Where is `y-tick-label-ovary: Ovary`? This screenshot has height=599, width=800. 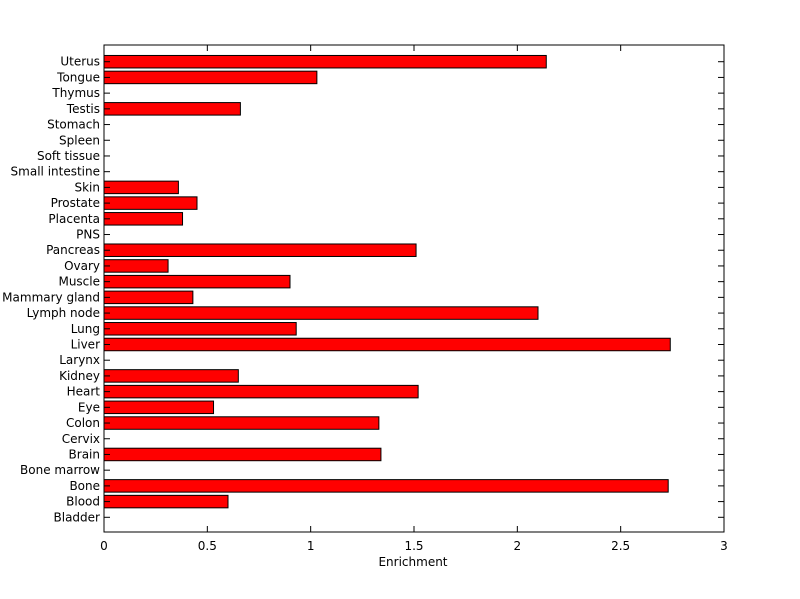
y-tick-label-ovary: Ovary is located at coordinates (82, 266).